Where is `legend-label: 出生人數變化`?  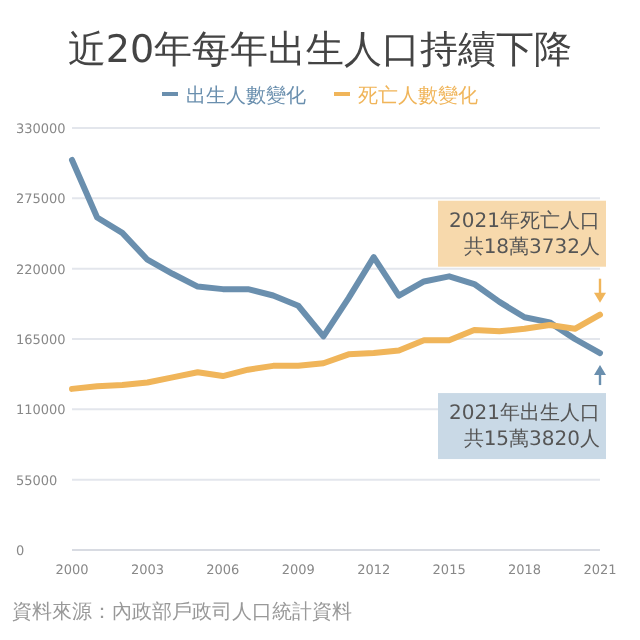
legend-label: 出生人數變化 is located at coordinates (246, 96).